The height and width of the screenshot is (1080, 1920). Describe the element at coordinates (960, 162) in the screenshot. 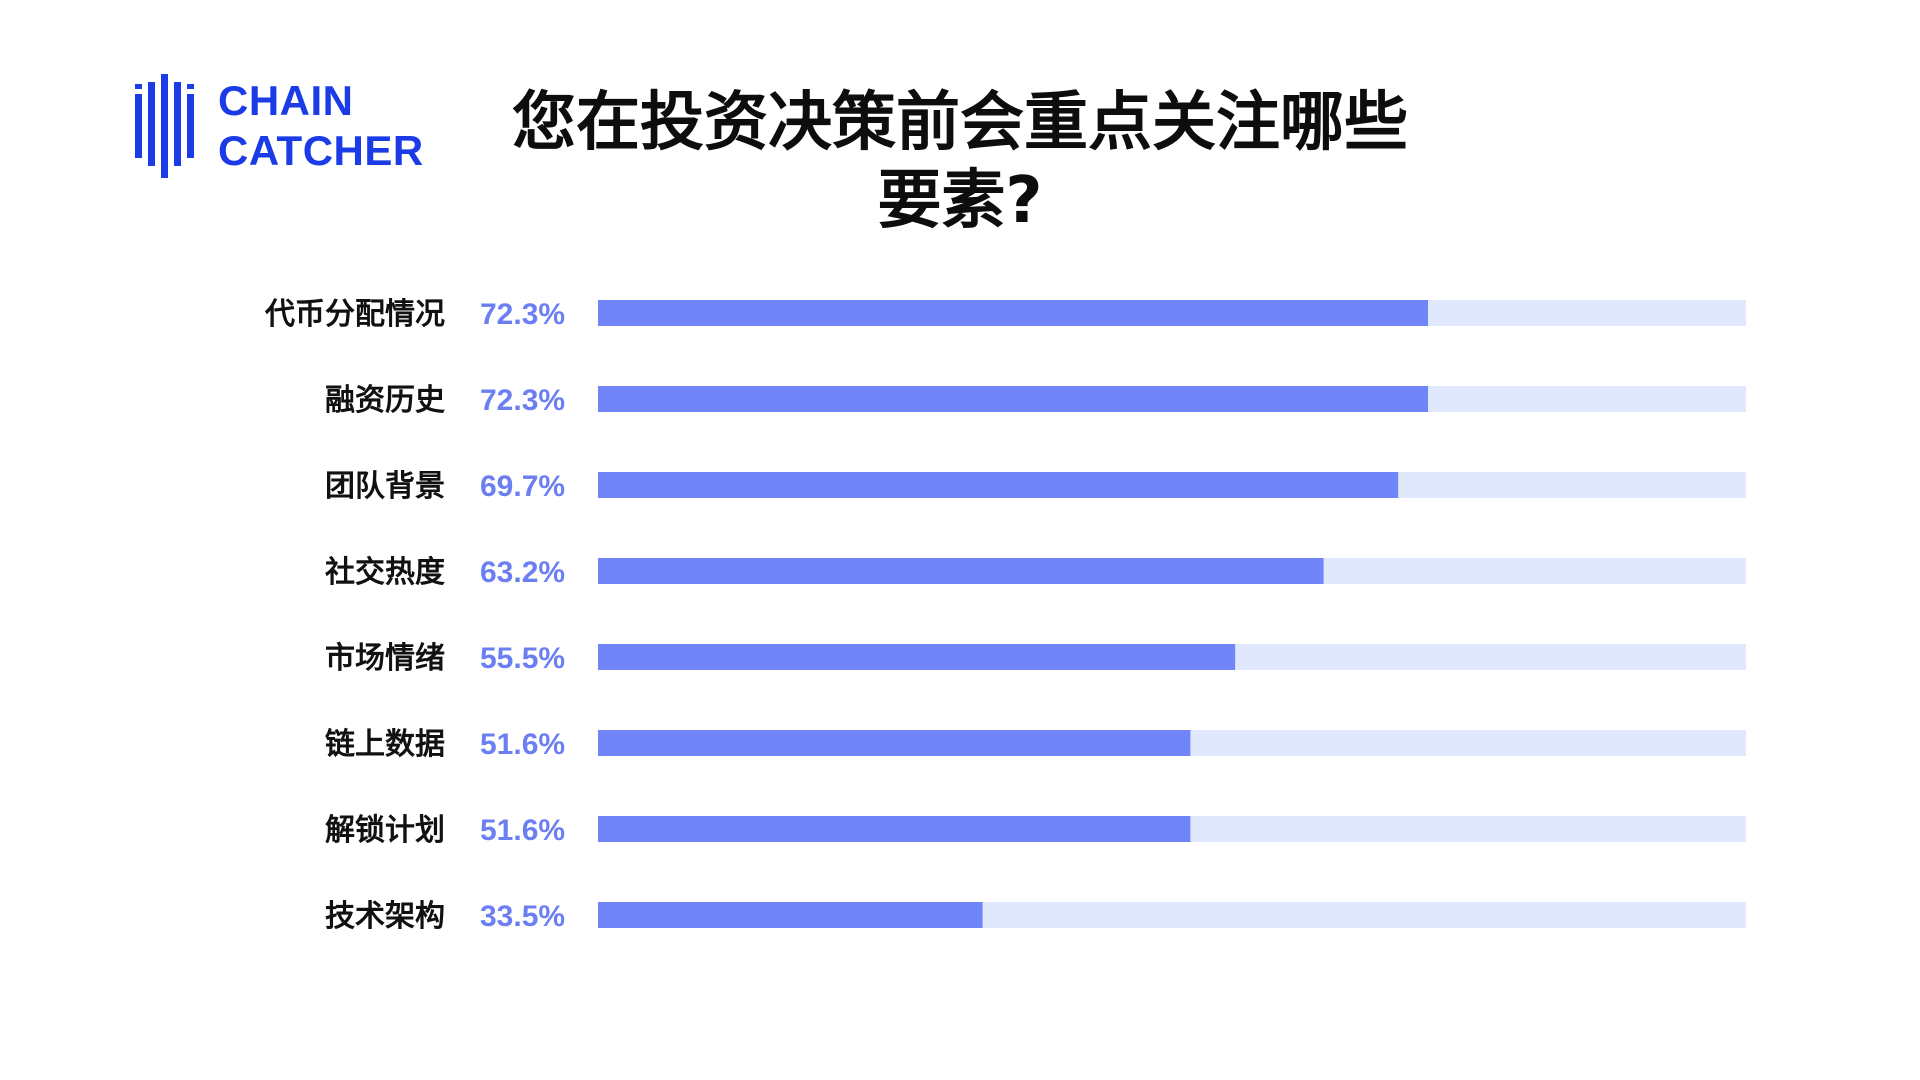

I see `chart-title: 您在投资决策前会重点关注哪些 要素?` at that location.